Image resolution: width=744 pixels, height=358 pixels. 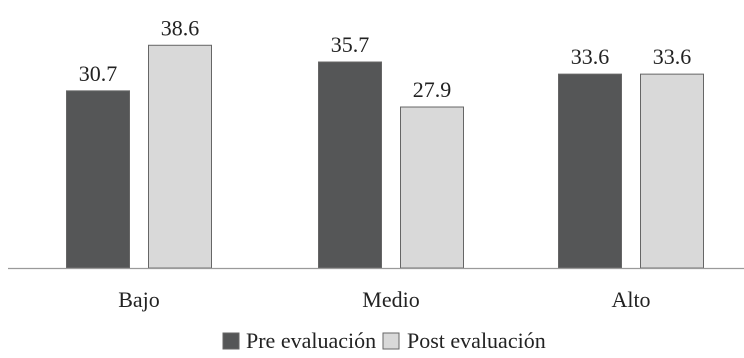 What do you see at coordinates (672, 171) in the screenshot?
I see `bar-alto-post` at bounding box center [672, 171].